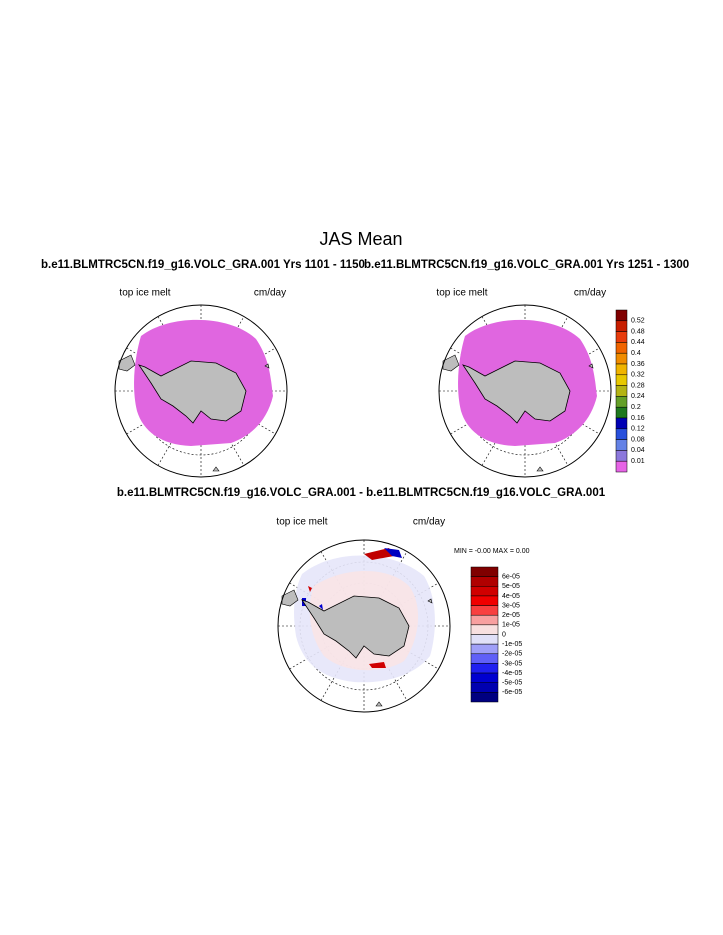  I want to click on colorbar-label: 0.08, so click(638, 439).